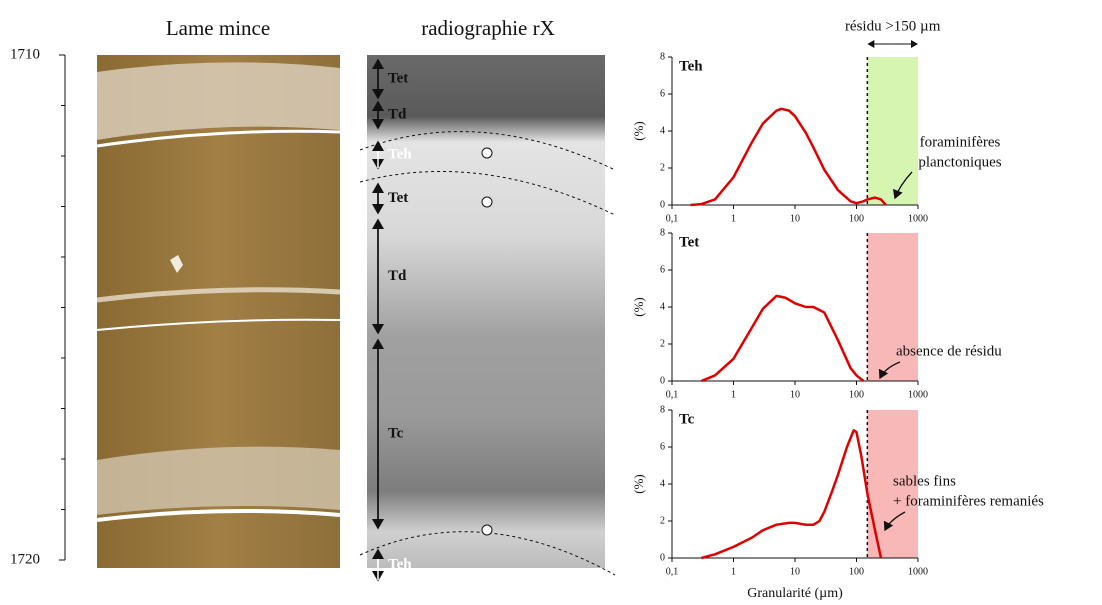  I want to click on chart-title: Teh, so click(691, 66).